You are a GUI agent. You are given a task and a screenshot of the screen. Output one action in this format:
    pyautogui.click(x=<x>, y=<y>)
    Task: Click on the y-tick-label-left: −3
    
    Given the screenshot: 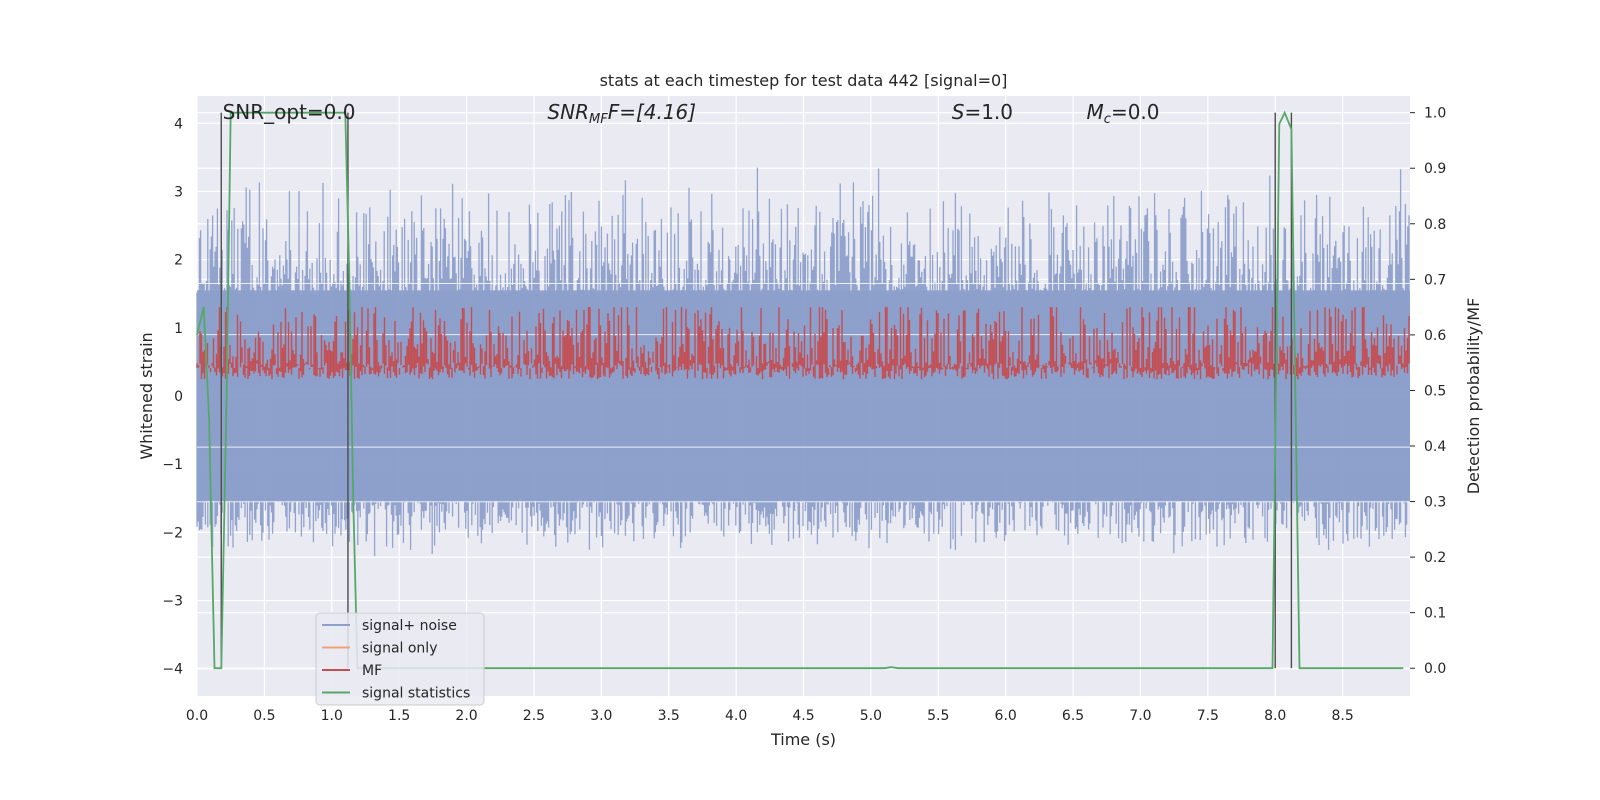 What is the action you would take?
    pyautogui.click(x=172, y=602)
    